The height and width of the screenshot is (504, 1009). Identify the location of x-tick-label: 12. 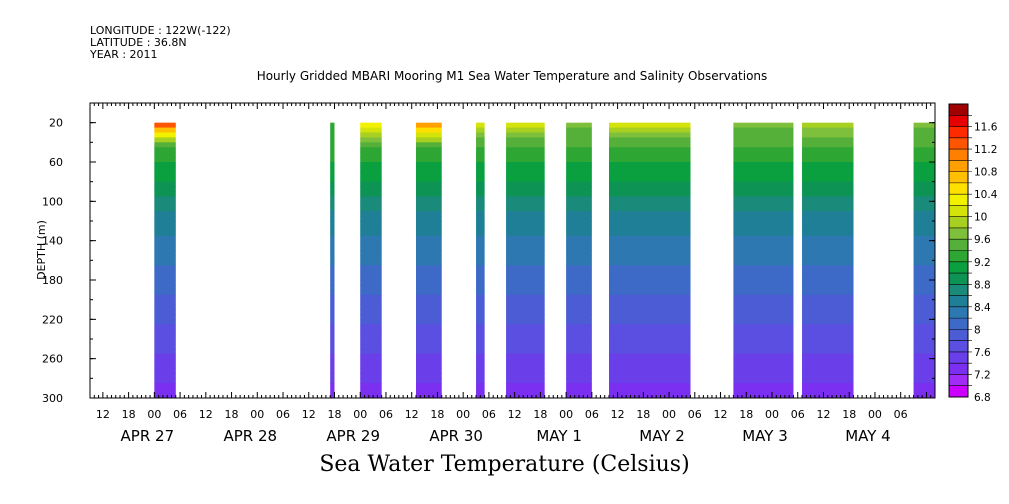
(309, 414).